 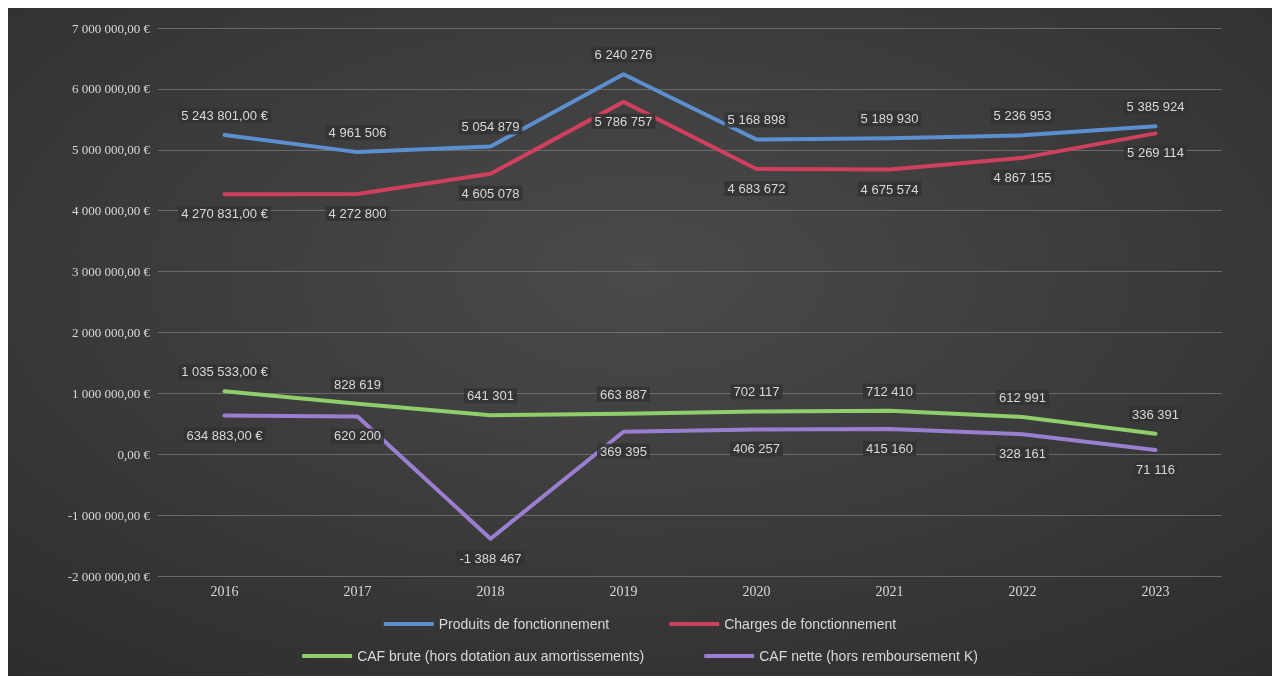 I want to click on data-label: 641 301, so click(x=490, y=396).